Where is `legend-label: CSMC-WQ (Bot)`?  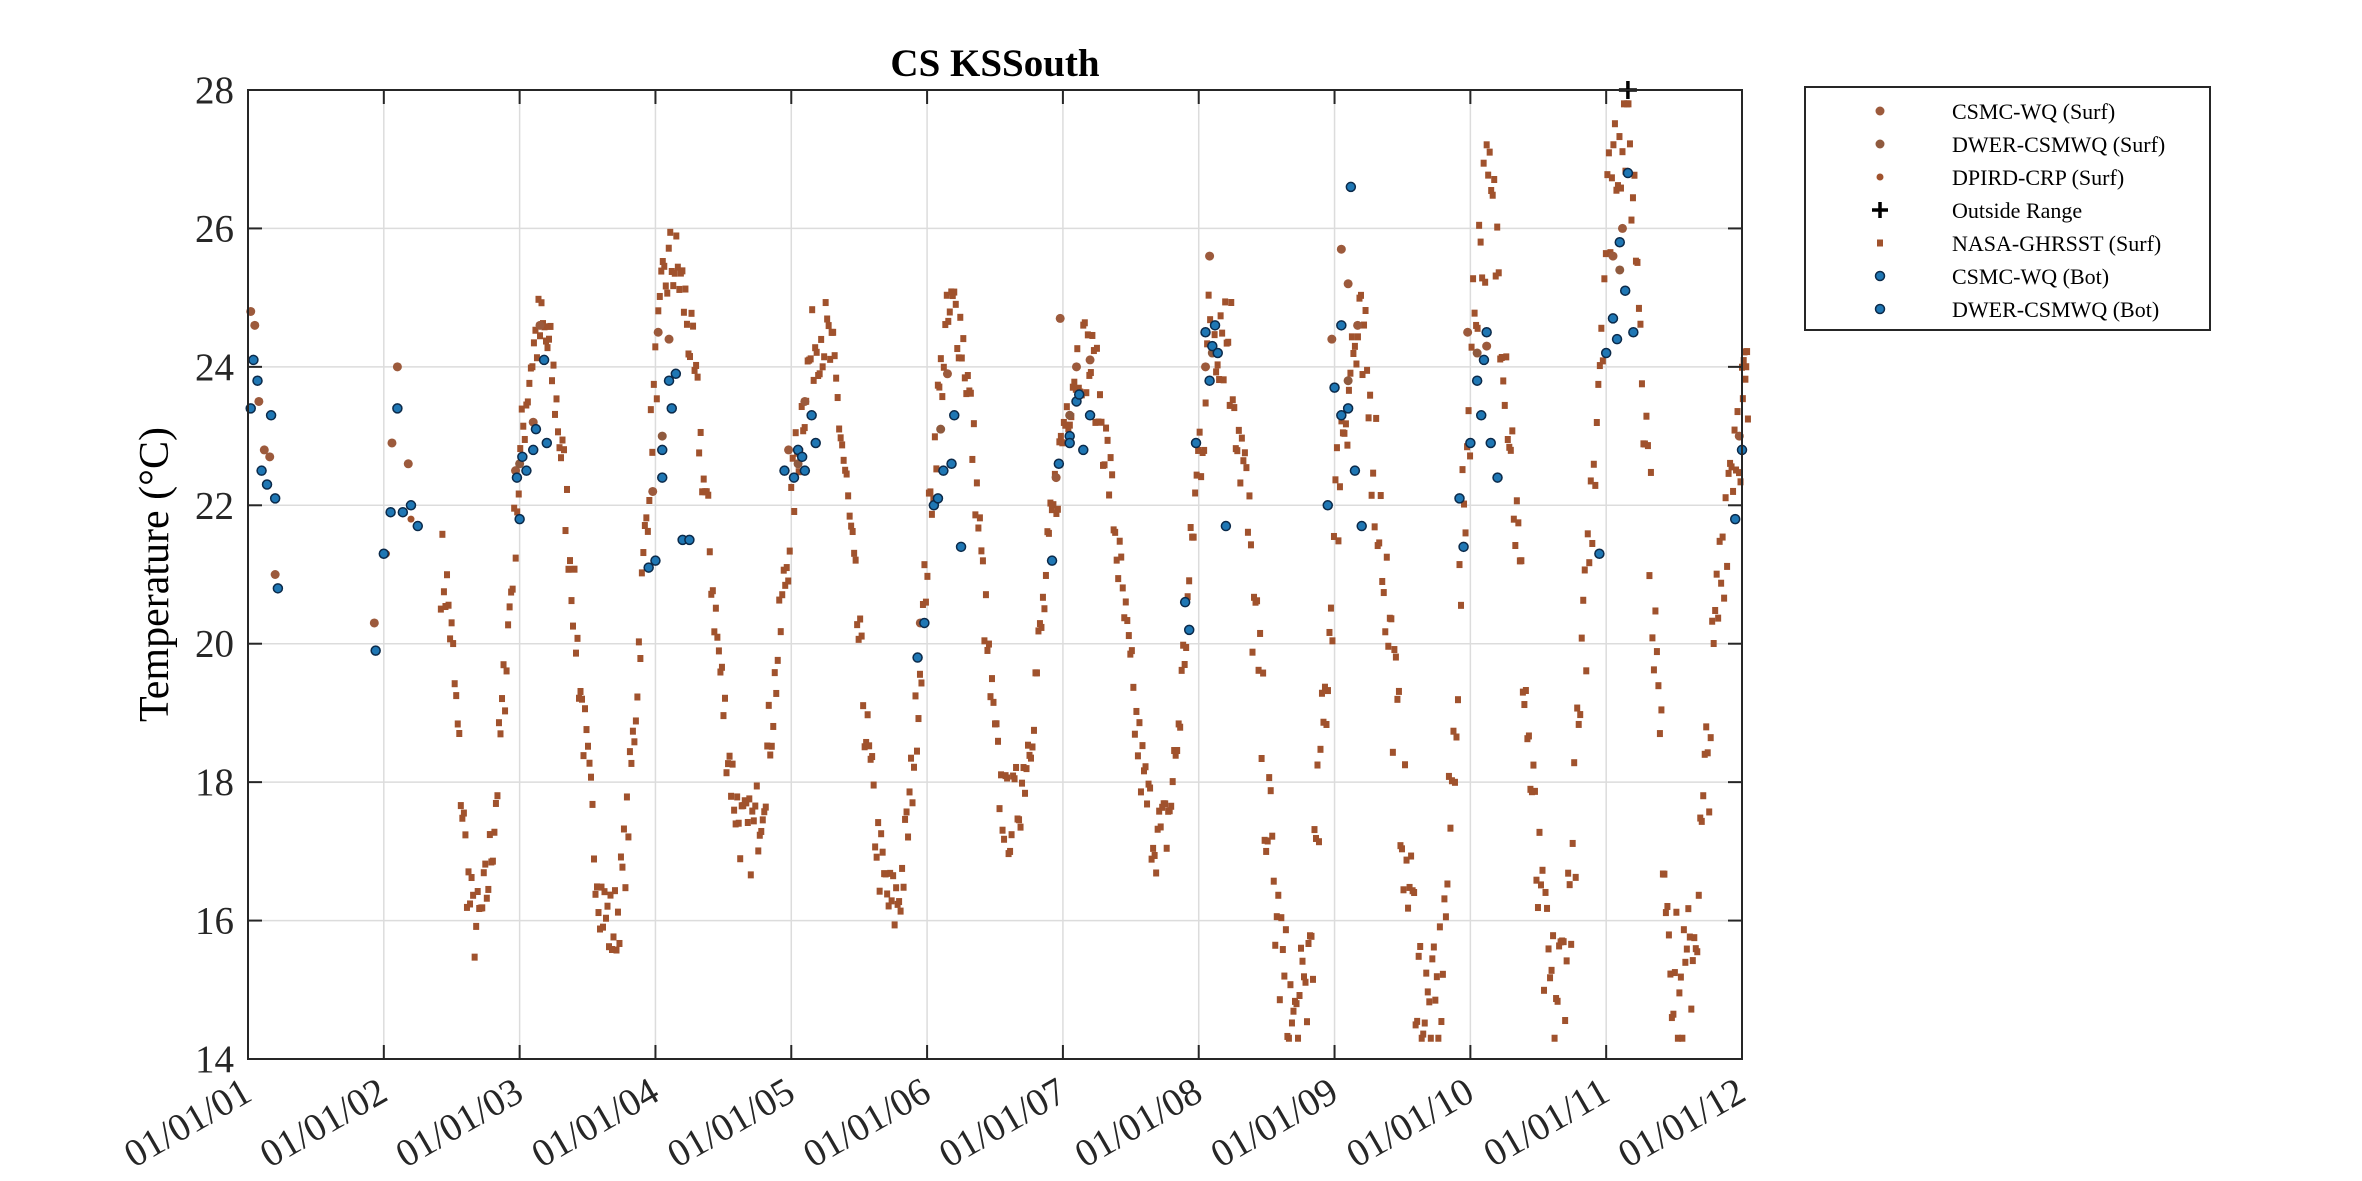 legend-label: CSMC-WQ (Bot) is located at coordinates (2030, 276).